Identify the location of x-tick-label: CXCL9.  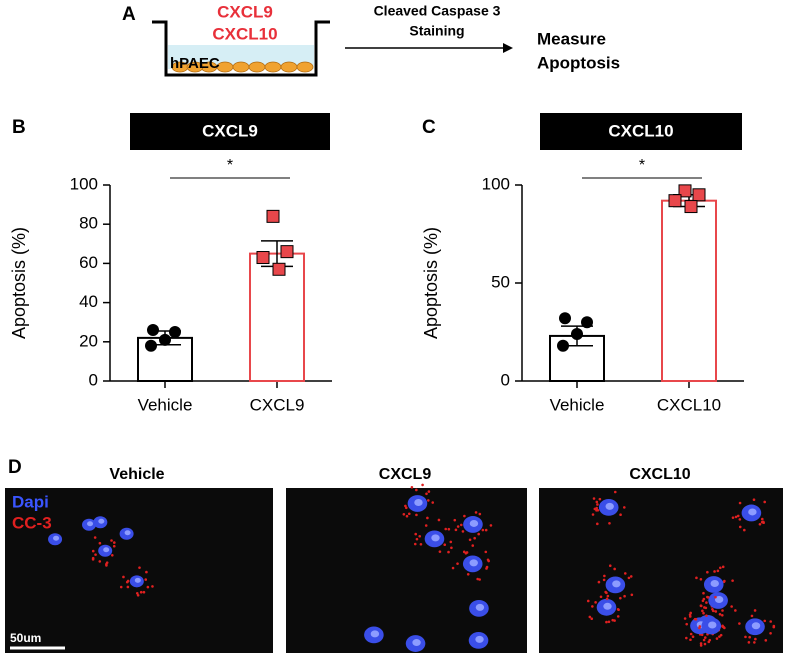
(277, 404).